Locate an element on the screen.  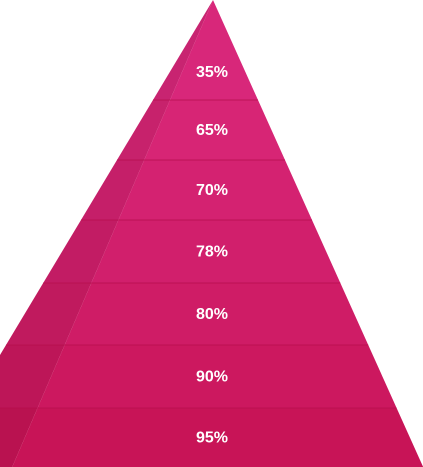
value-label: 65% is located at coordinates (212, 130).